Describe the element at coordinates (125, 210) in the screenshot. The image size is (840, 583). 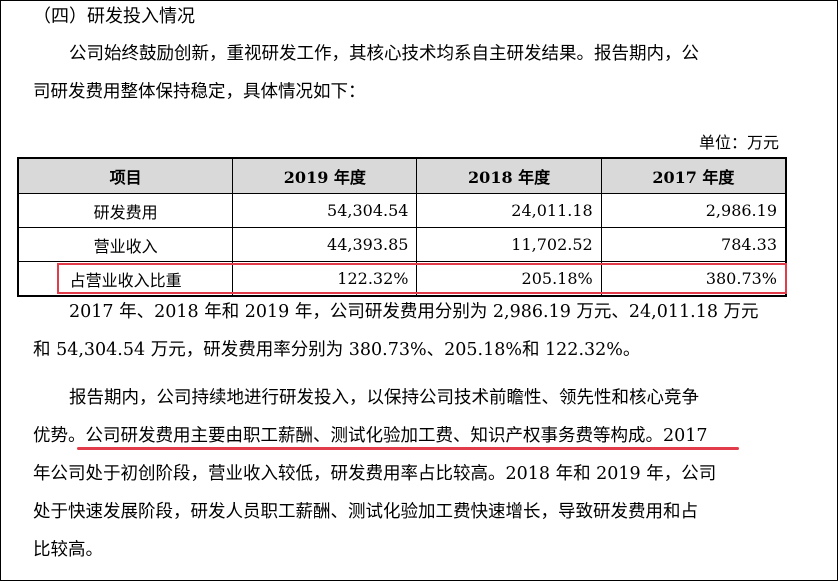
I see `row-label: 研发费用` at that location.